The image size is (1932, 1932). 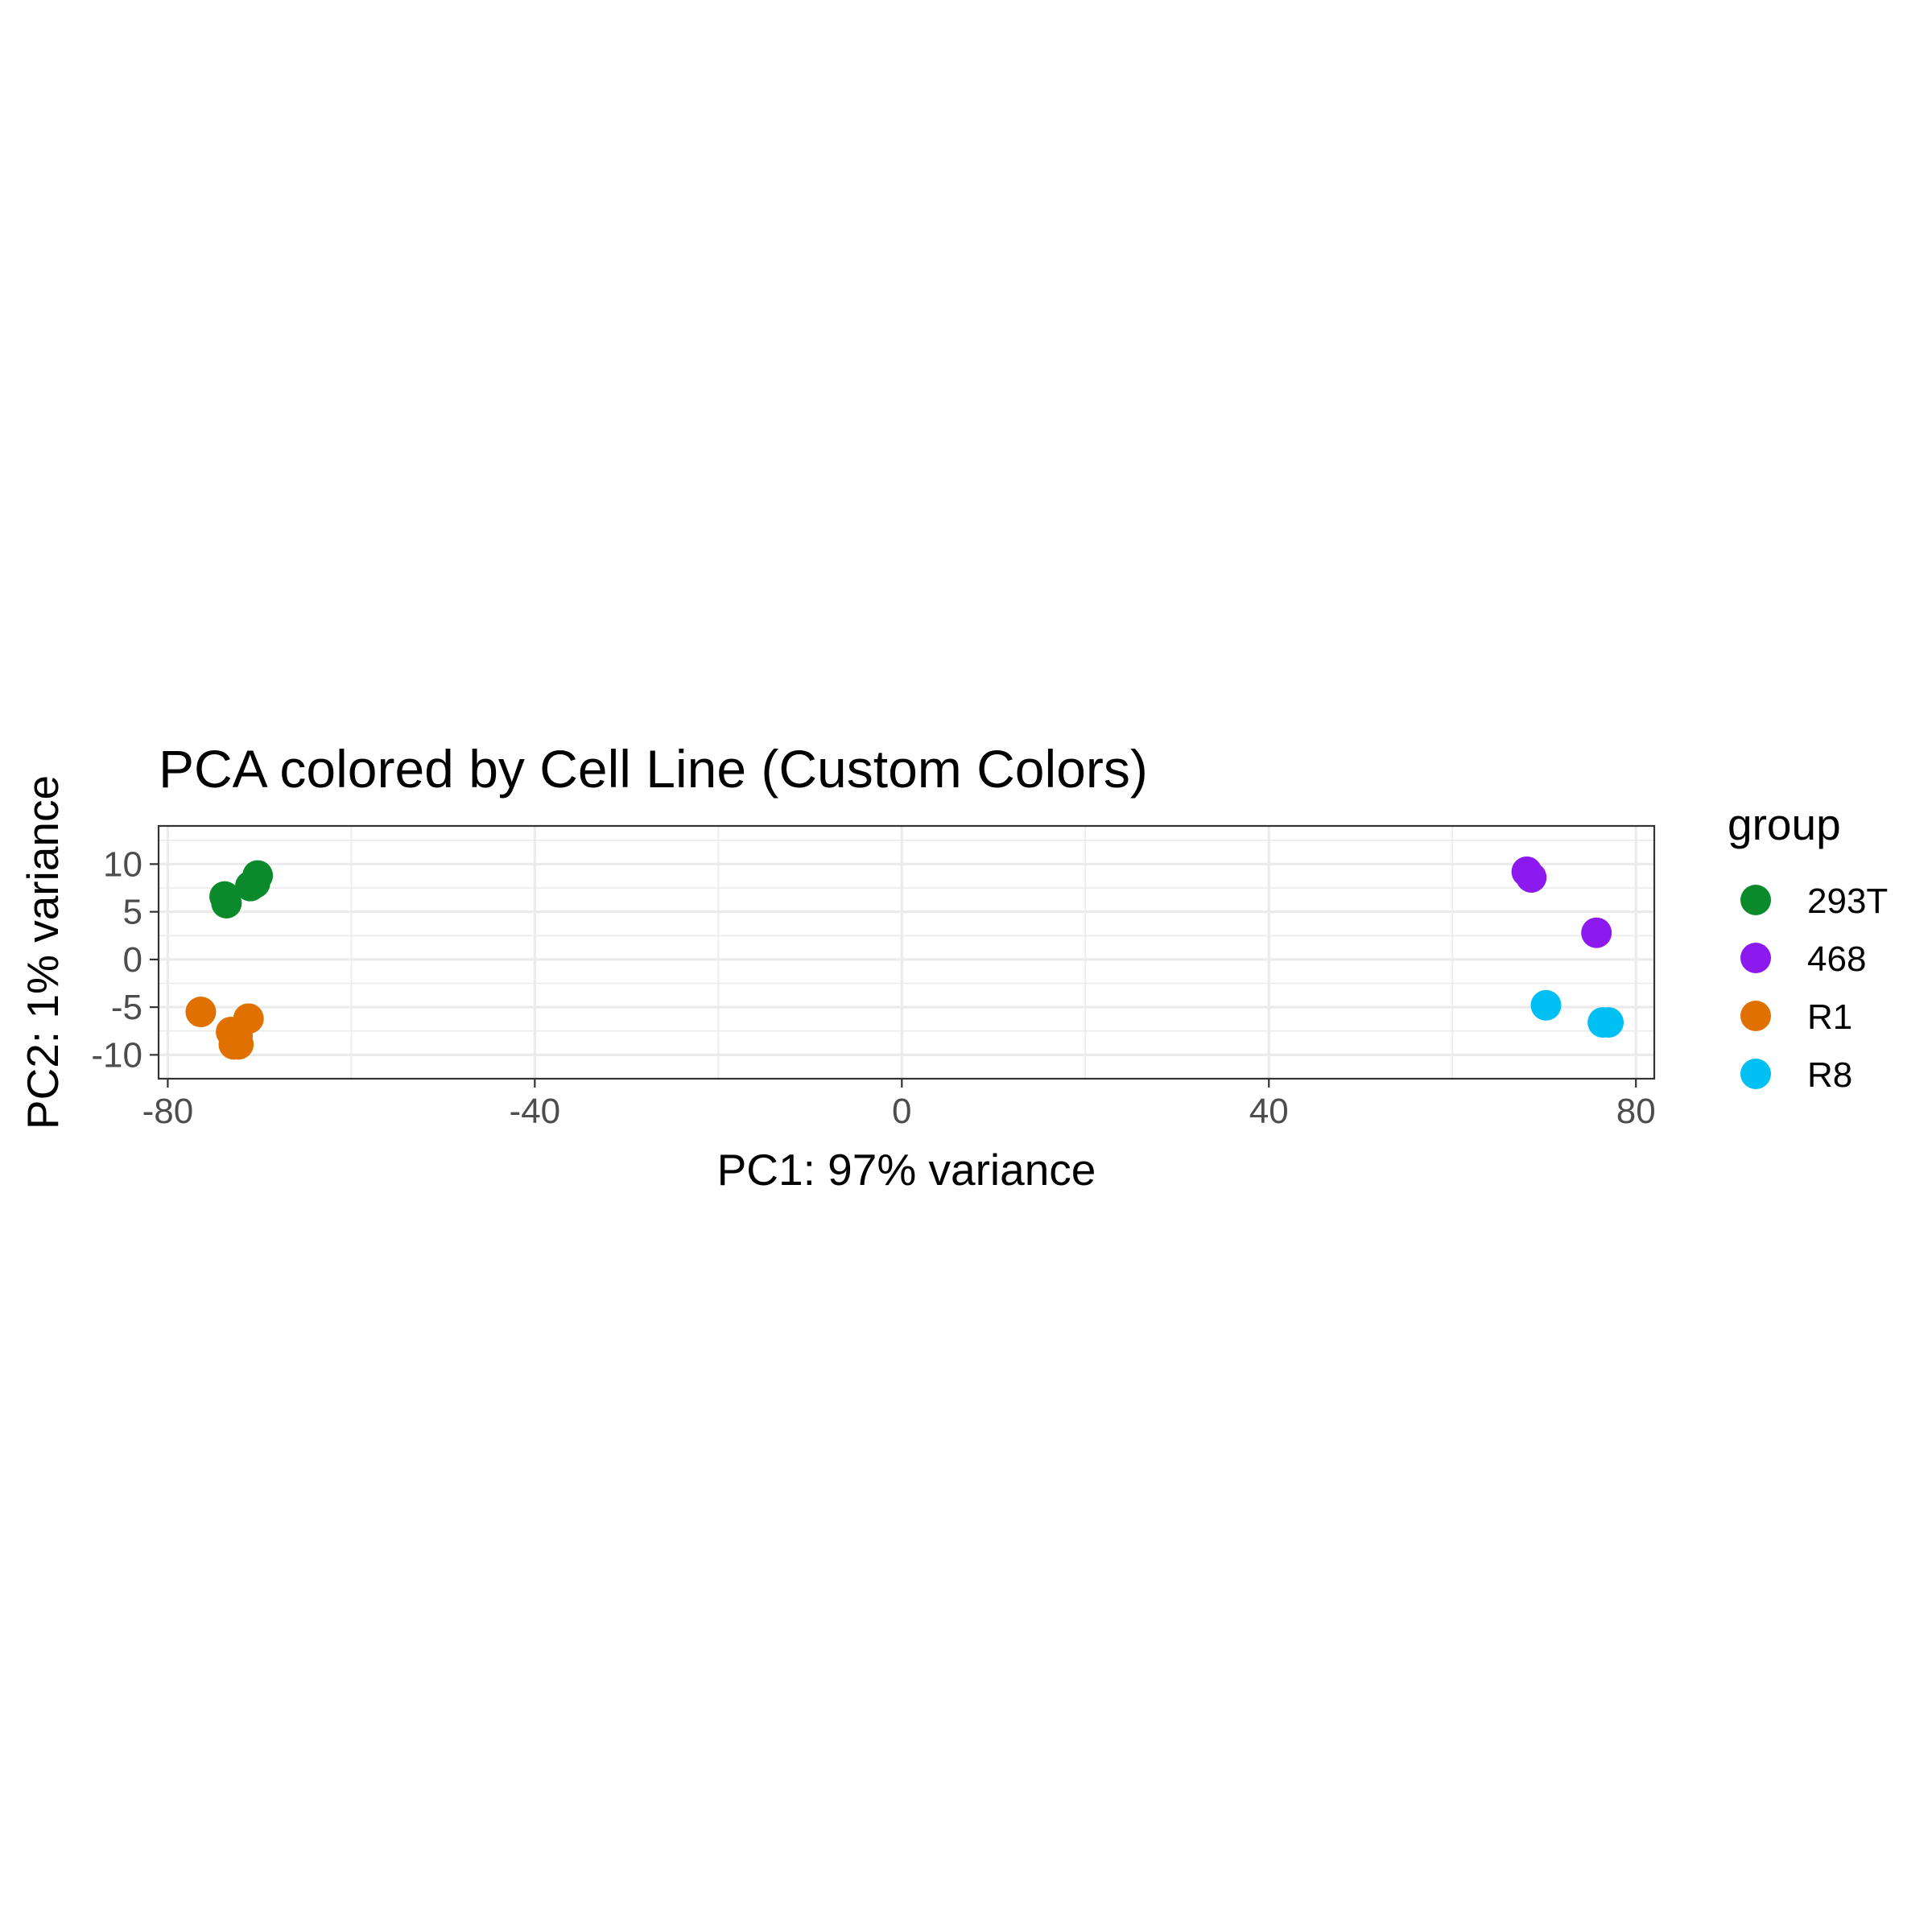 I want to click on plot-panel, so click(x=906, y=952).